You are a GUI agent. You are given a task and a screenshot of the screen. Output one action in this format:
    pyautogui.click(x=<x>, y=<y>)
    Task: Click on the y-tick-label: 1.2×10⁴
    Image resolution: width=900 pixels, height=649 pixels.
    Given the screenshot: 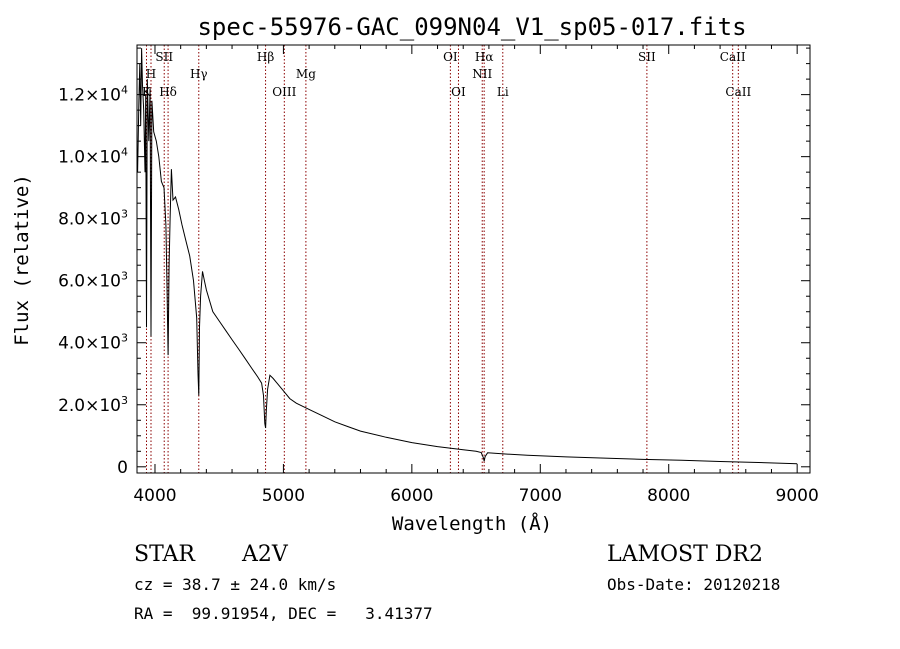 What is the action you would take?
    pyautogui.click(x=93, y=95)
    